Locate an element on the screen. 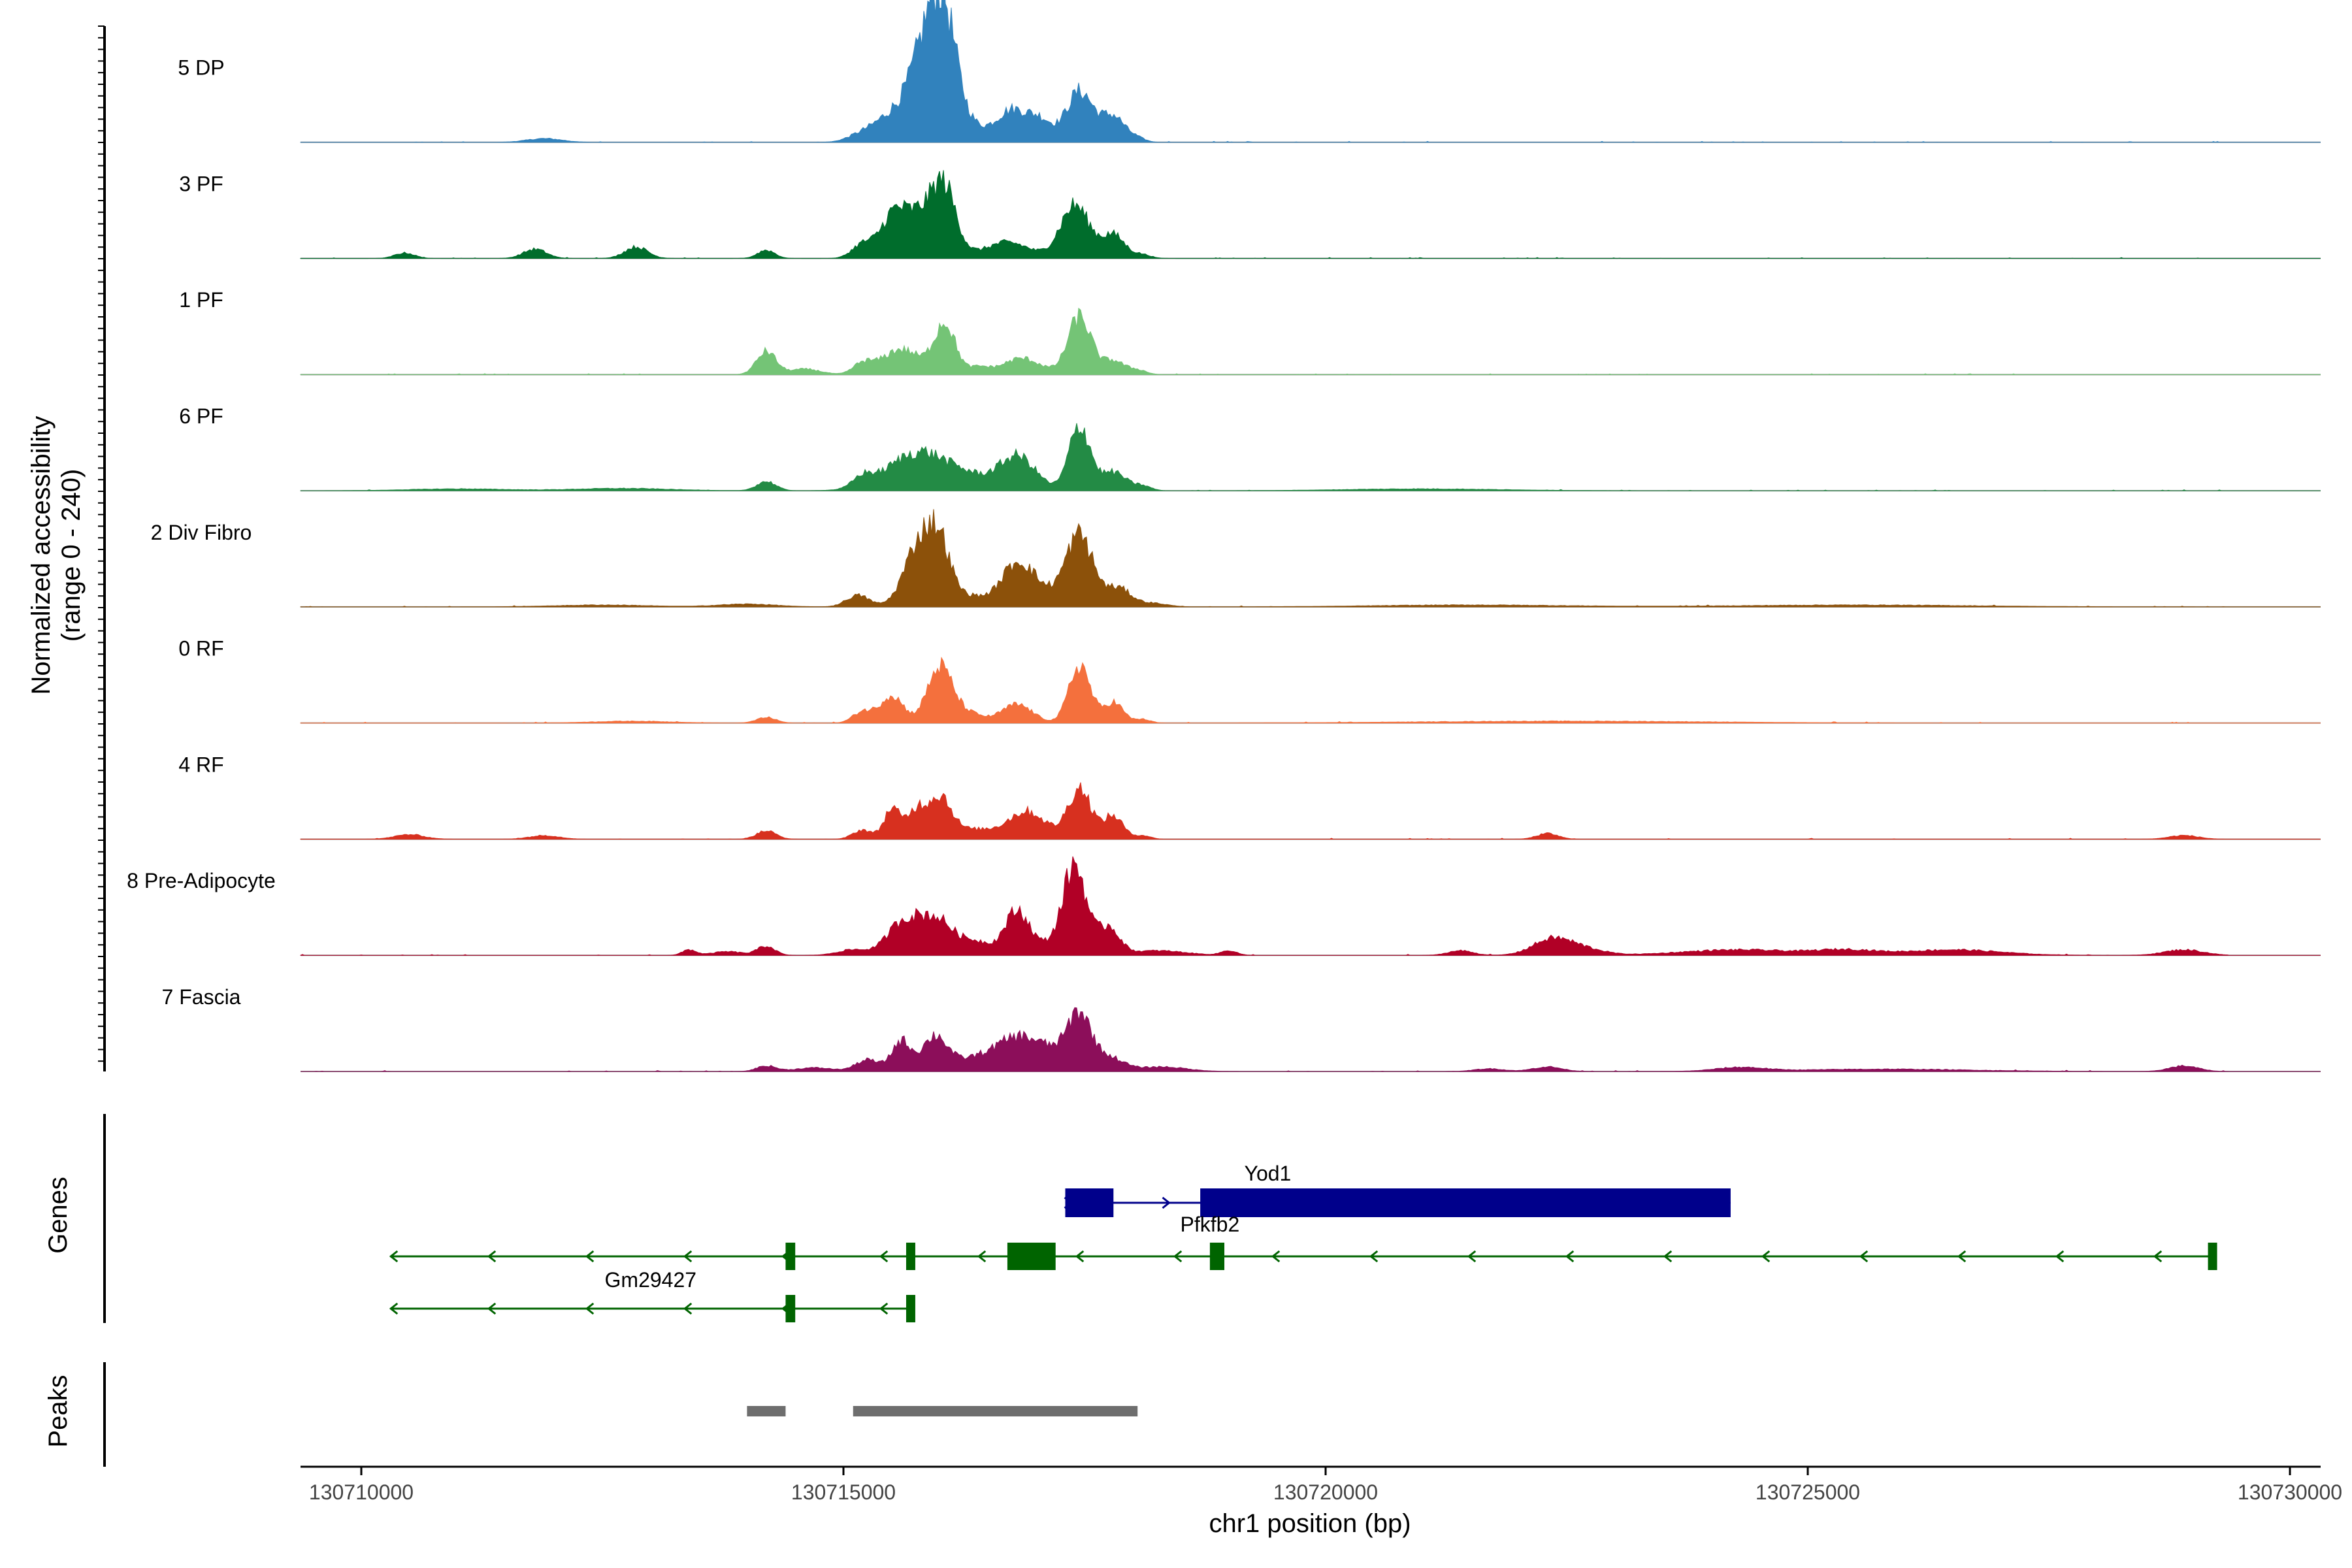 Image resolution: width=2352 pixels, height=1568 pixels. peaks-track is located at coordinates (942, 1411).